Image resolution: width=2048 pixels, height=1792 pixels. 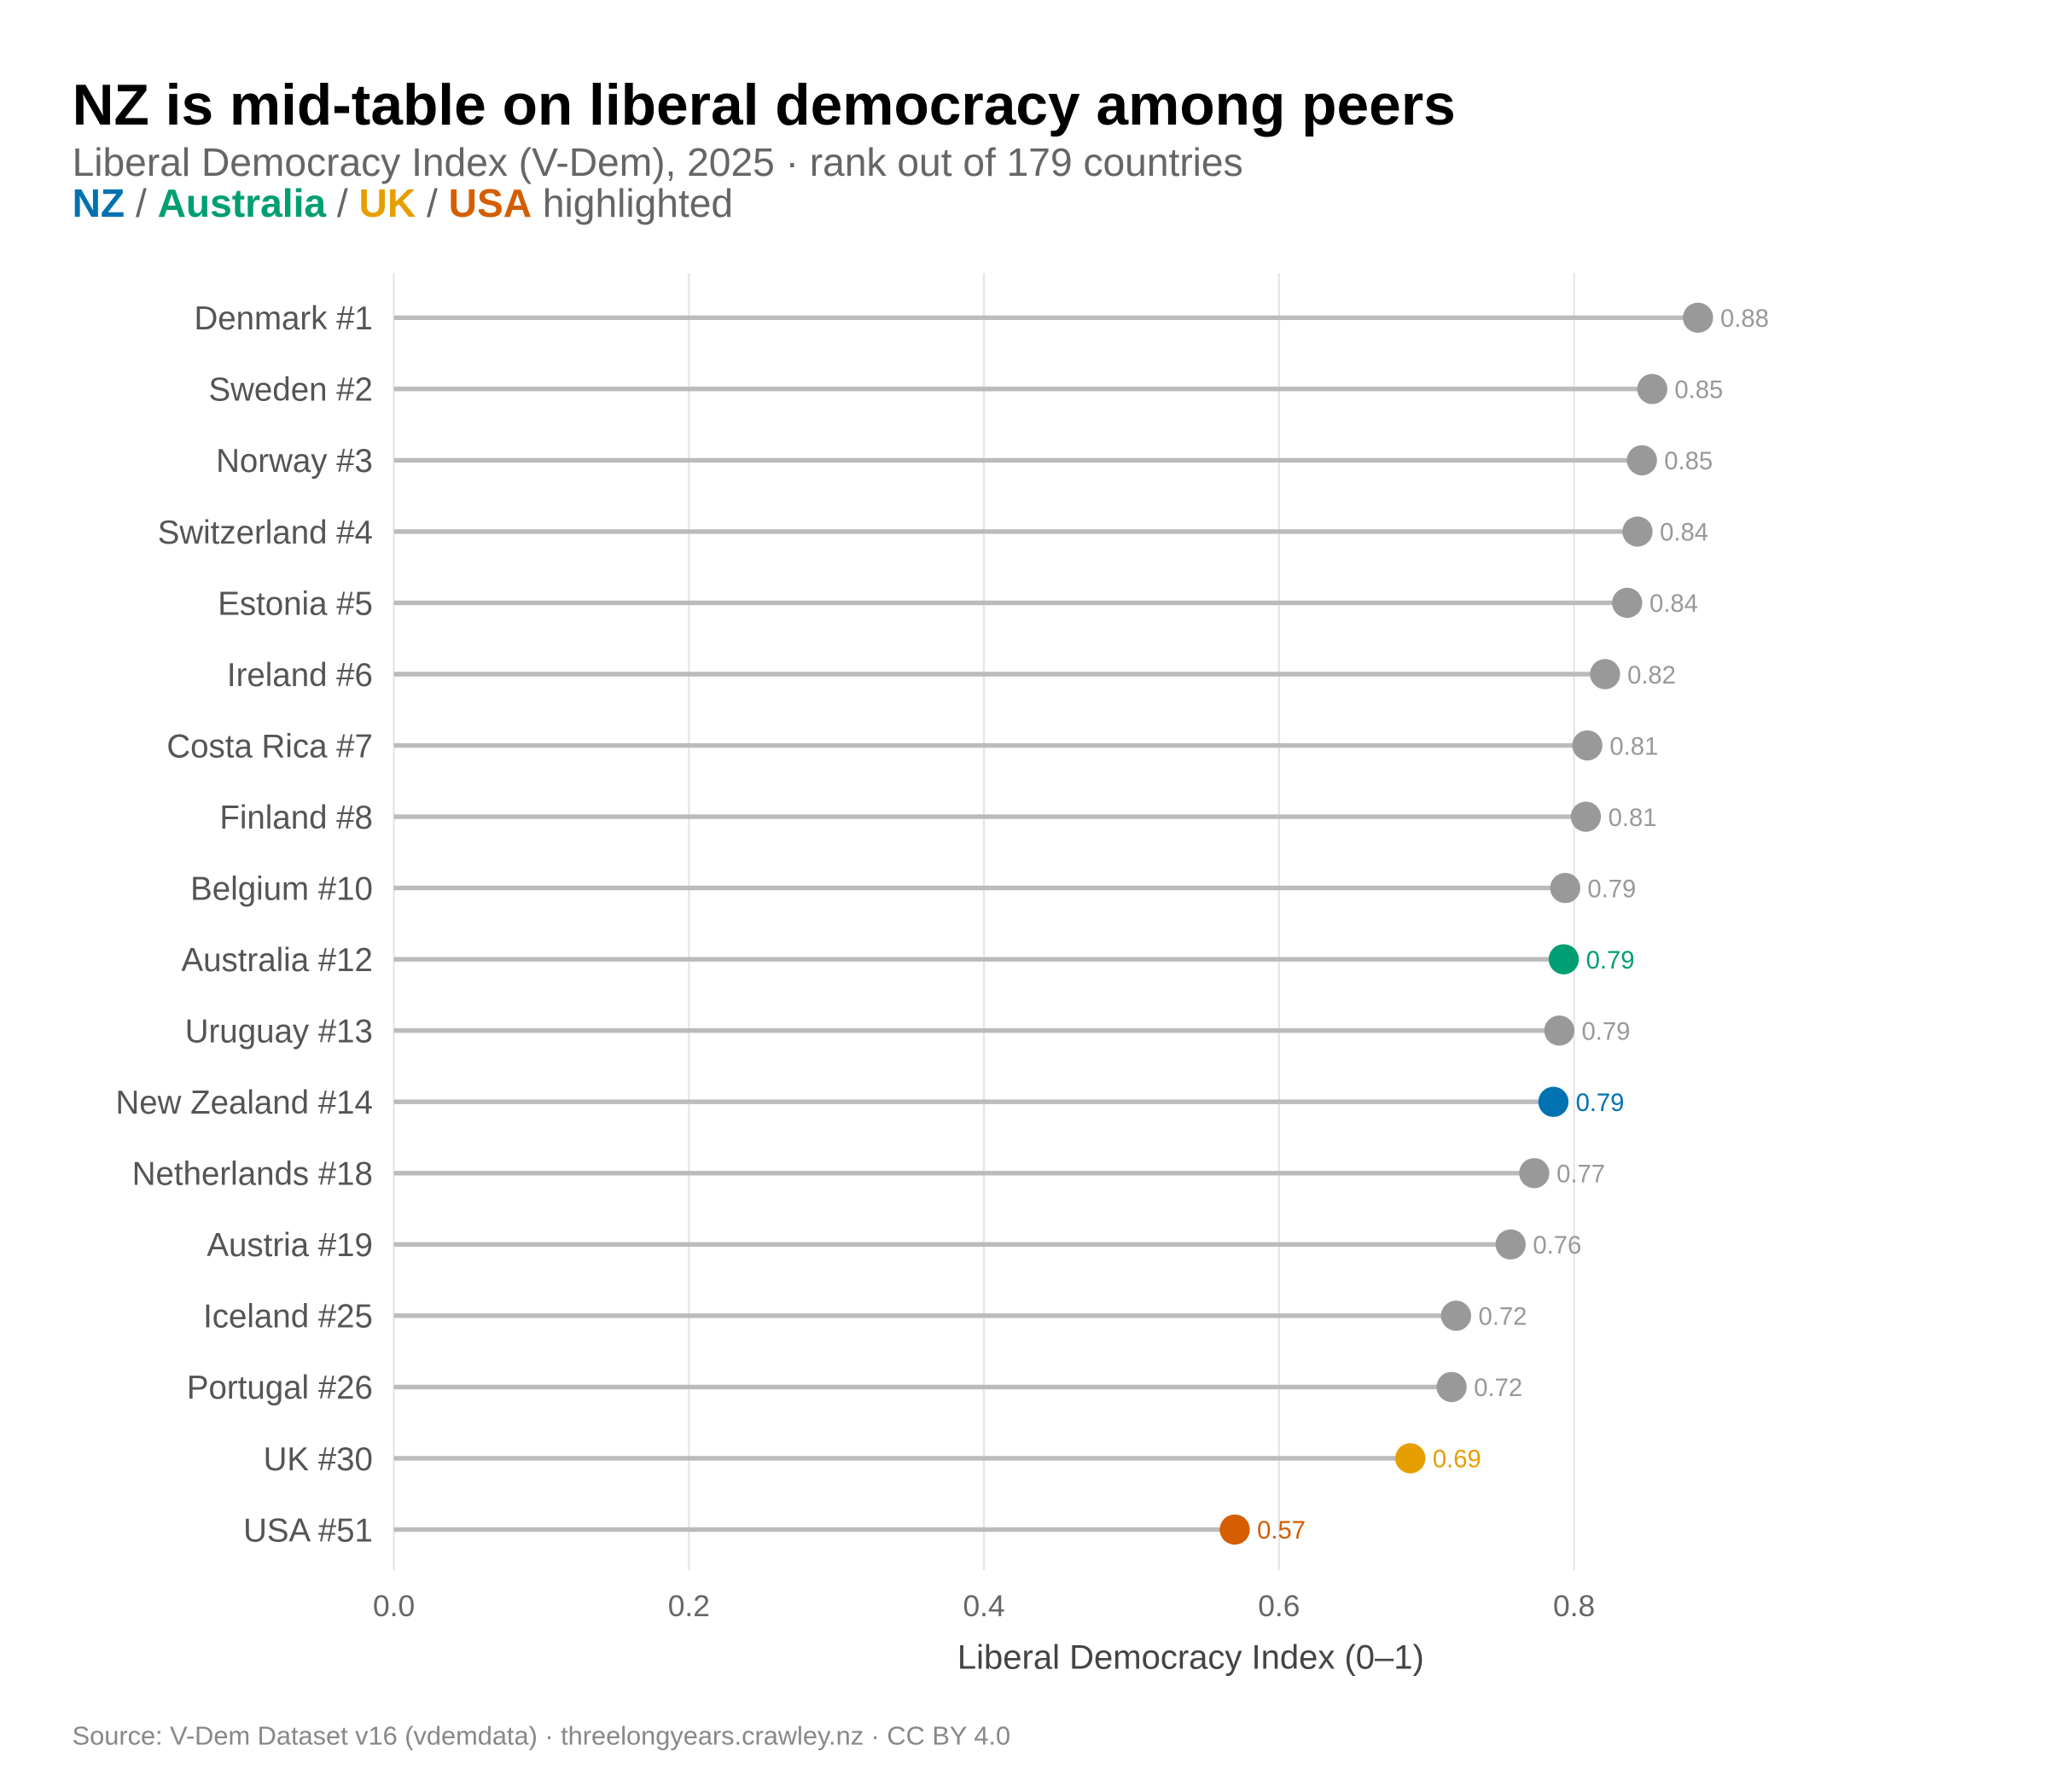 What do you see at coordinates (872, 1459) in the screenshot?
I see `row: UK #30 0.69` at bounding box center [872, 1459].